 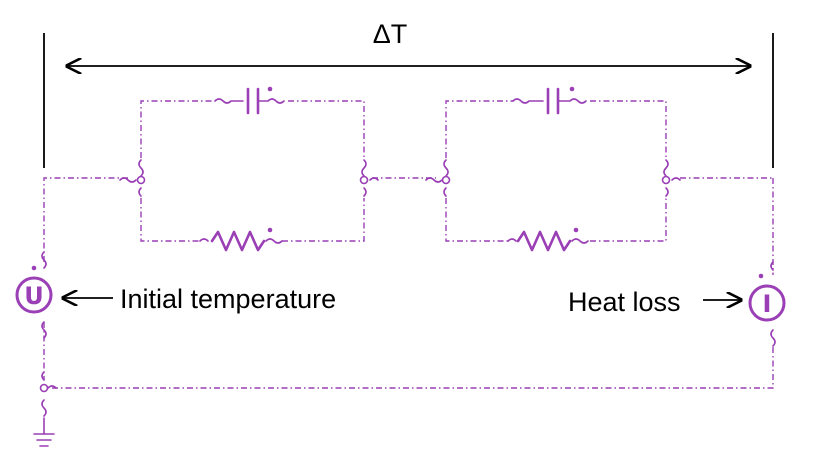 I want to click on wire-bottom-return, so click(x=413, y=367).